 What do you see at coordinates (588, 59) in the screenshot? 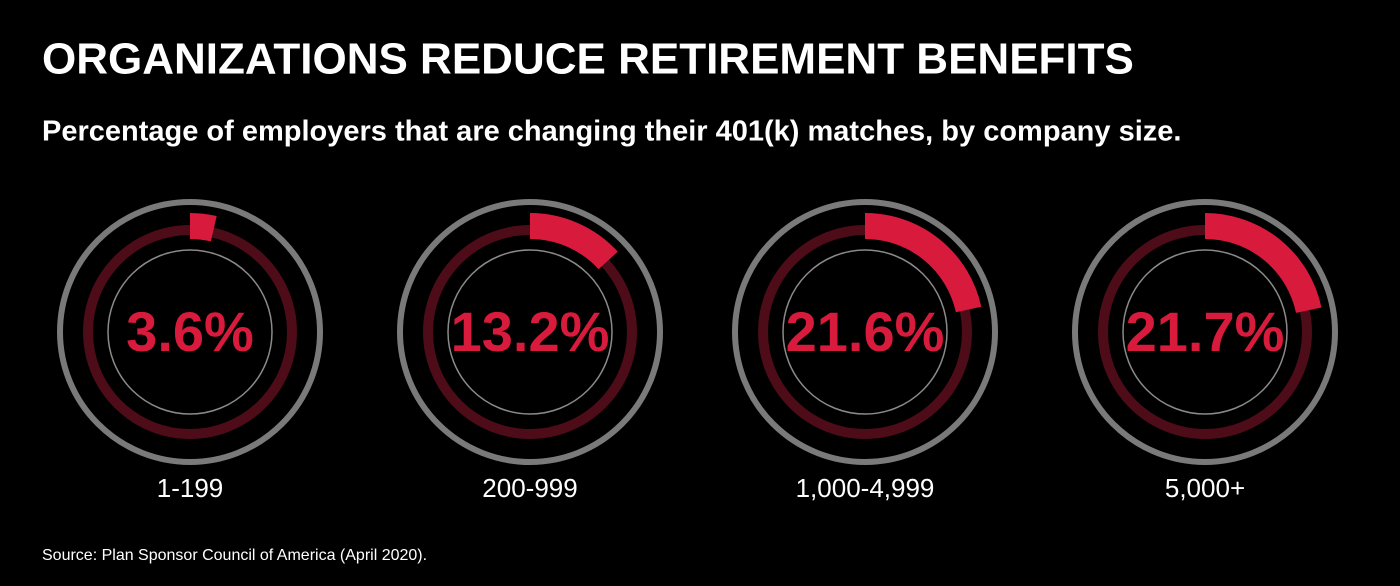
I see `chart-title: ORGANIZATIONS REDUCE RETIREMENT BENEFITS` at bounding box center [588, 59].